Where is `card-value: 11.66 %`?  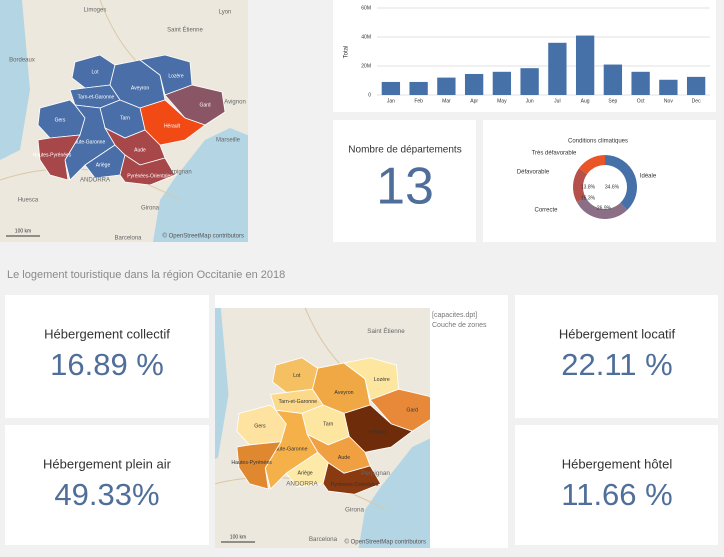 card-value: 11.66 % is located at coordinates (616, 494).